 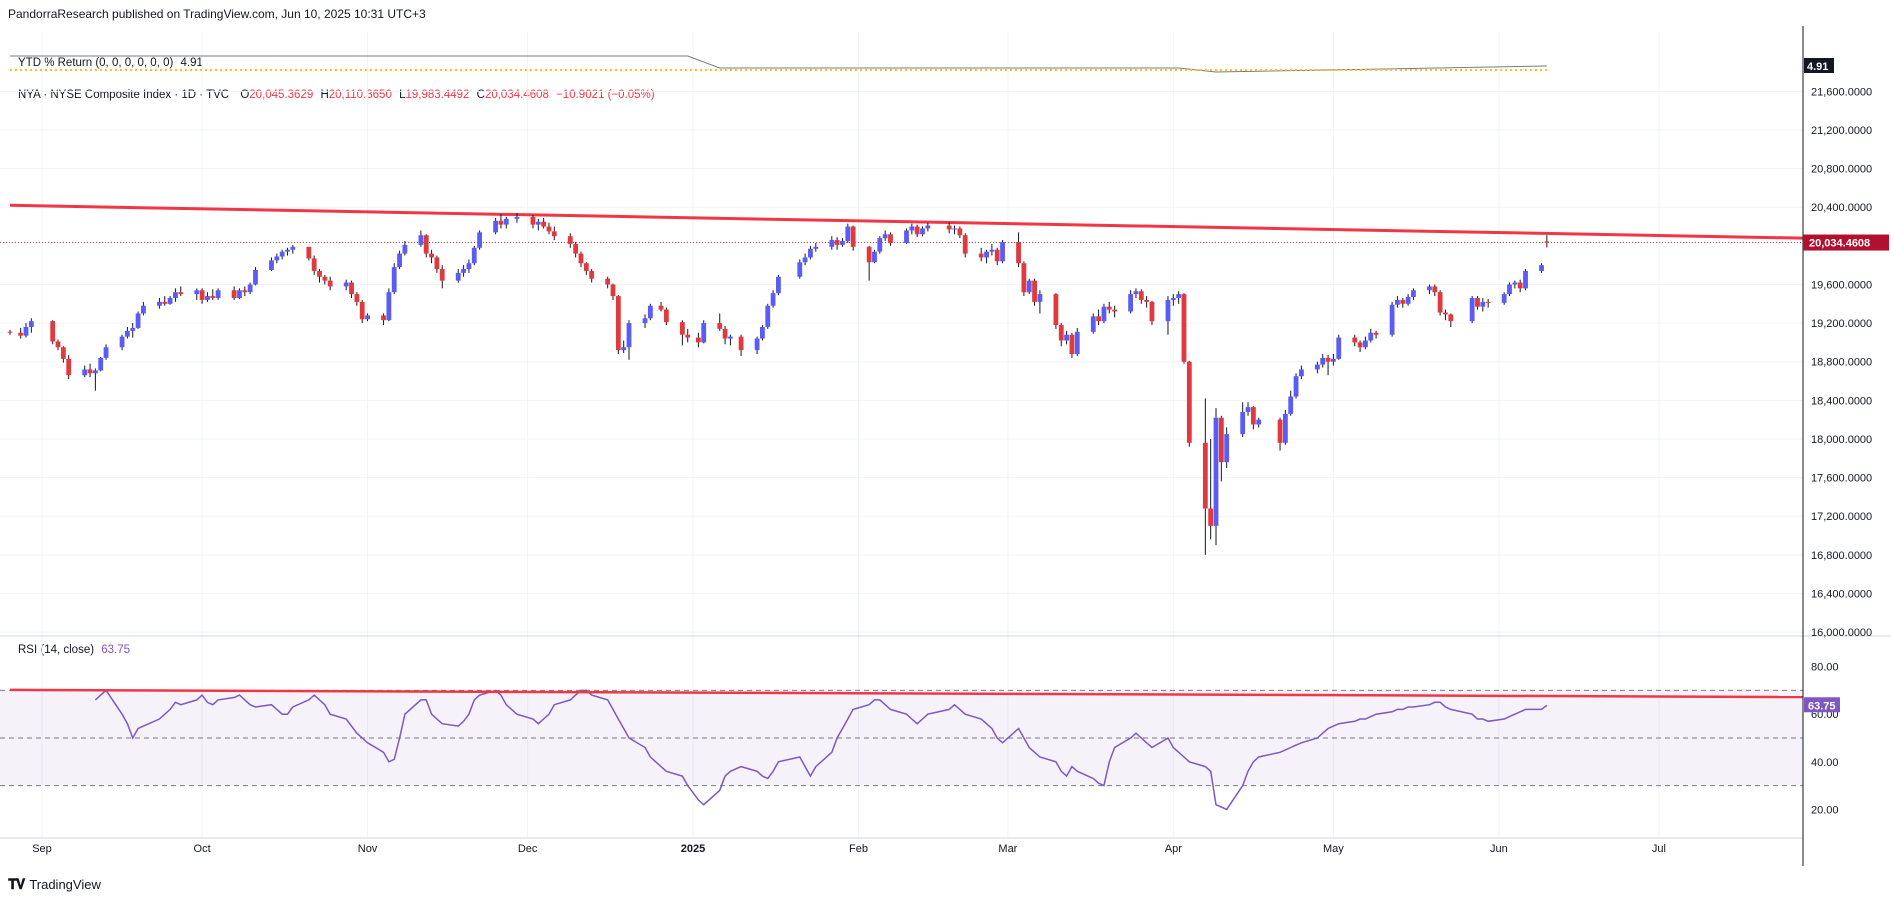 I want to click on rsi-legend: RSI (14, close) 63.75, so click(x=74, y=650).